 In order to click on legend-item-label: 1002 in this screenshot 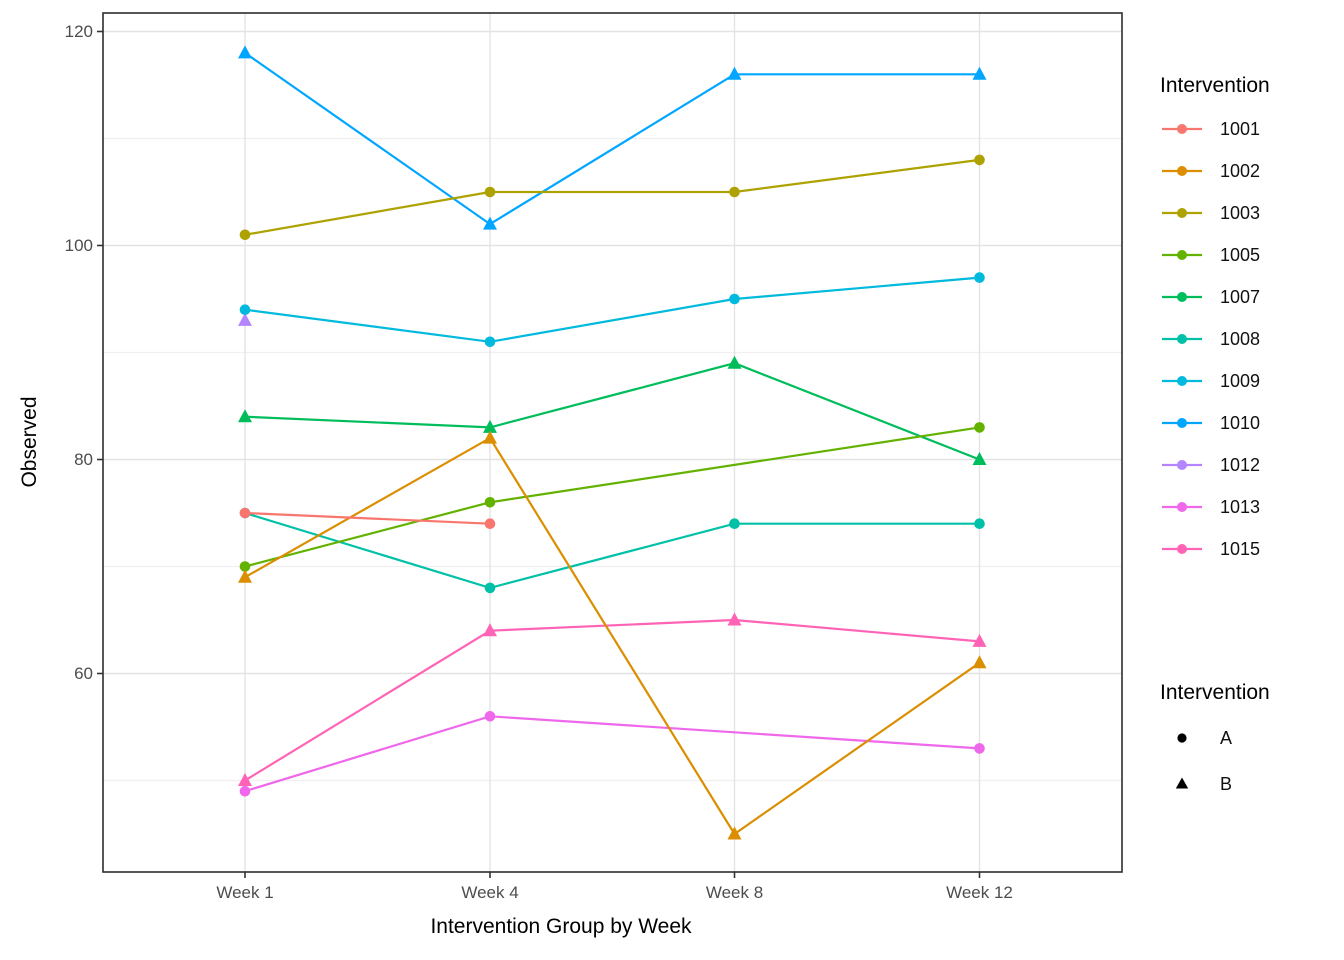, I will do `click(1240, 170)`.